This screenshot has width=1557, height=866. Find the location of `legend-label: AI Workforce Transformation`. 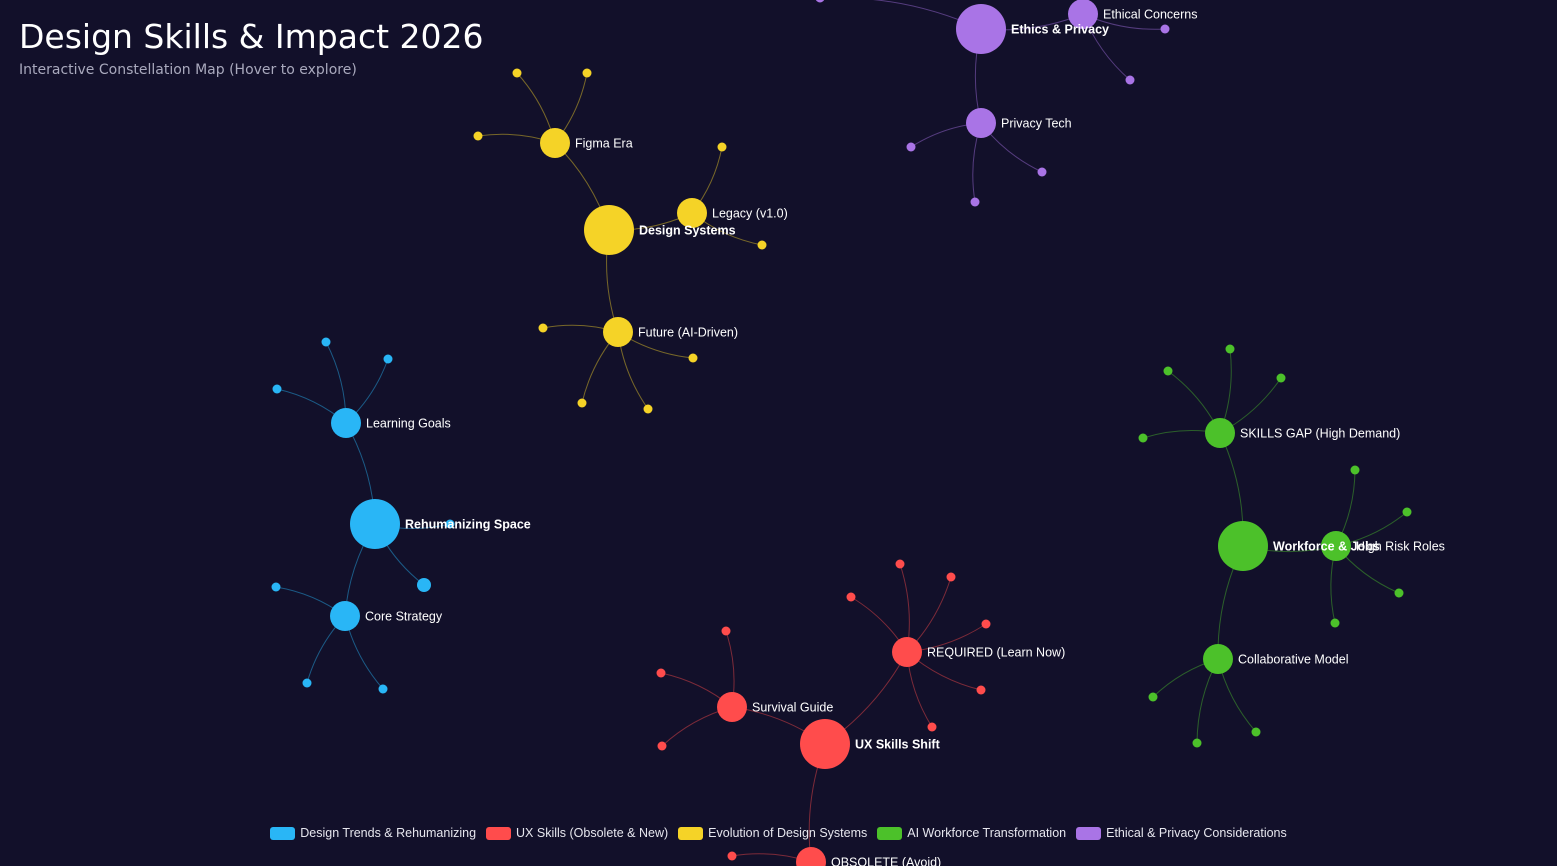

legend-label: AI Workforce Transformation is located at coordinates (987, 833).